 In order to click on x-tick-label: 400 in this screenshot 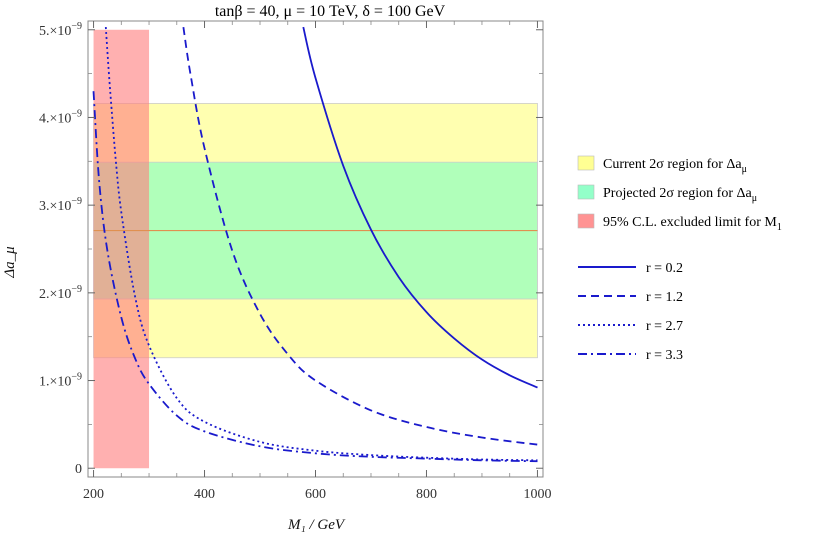, I will do `click(204, 494)`.